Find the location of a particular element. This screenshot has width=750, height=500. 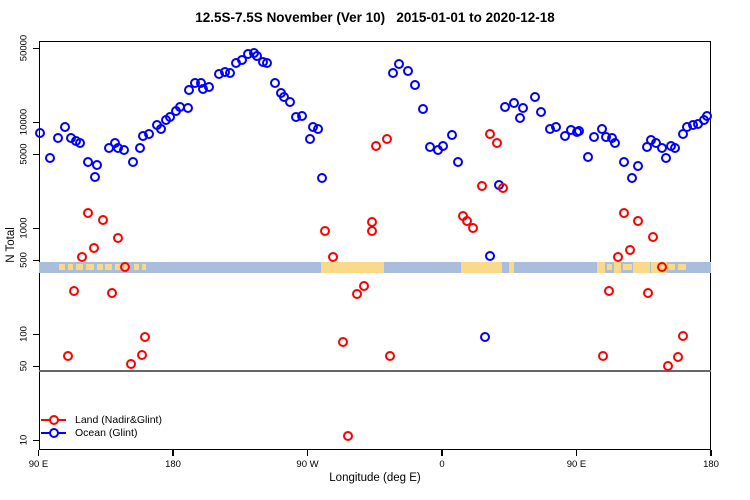

y-tick-label: 10 is located at coordinates (23, 440).